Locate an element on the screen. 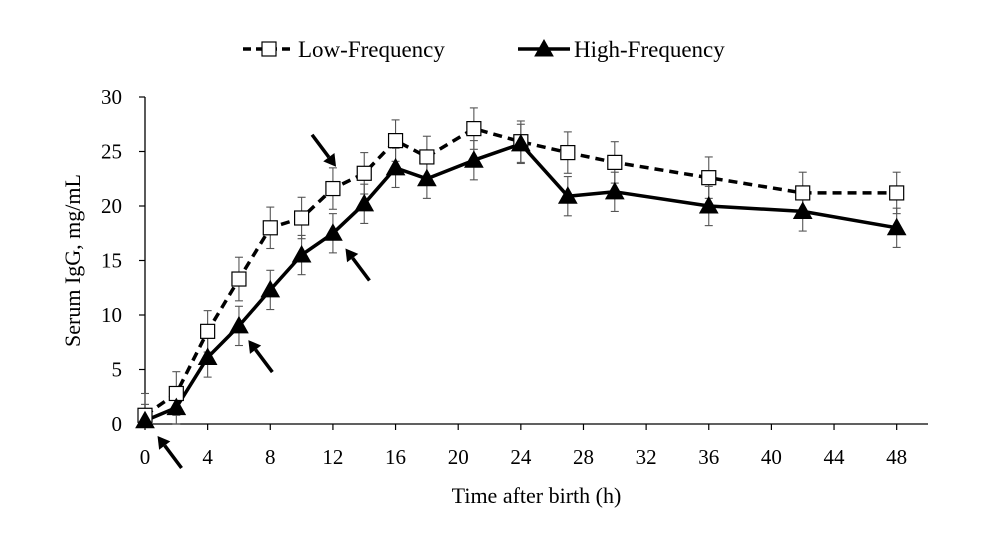 The height and width of the screenshot is (541, 991). x-tick-label: 28 is located at coordinates (583, 457).